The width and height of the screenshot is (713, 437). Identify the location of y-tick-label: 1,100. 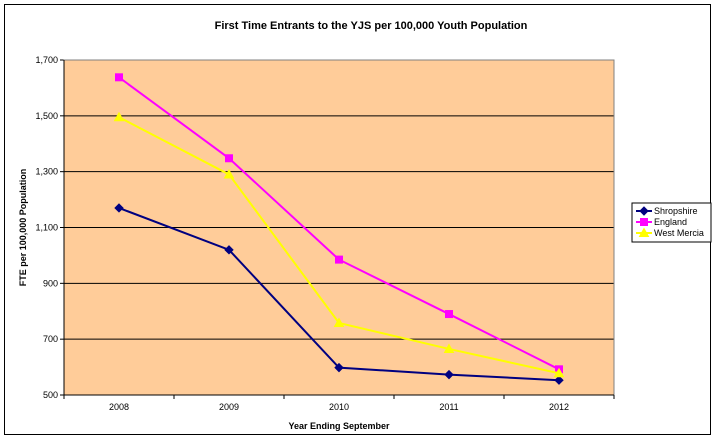
(46, 228).